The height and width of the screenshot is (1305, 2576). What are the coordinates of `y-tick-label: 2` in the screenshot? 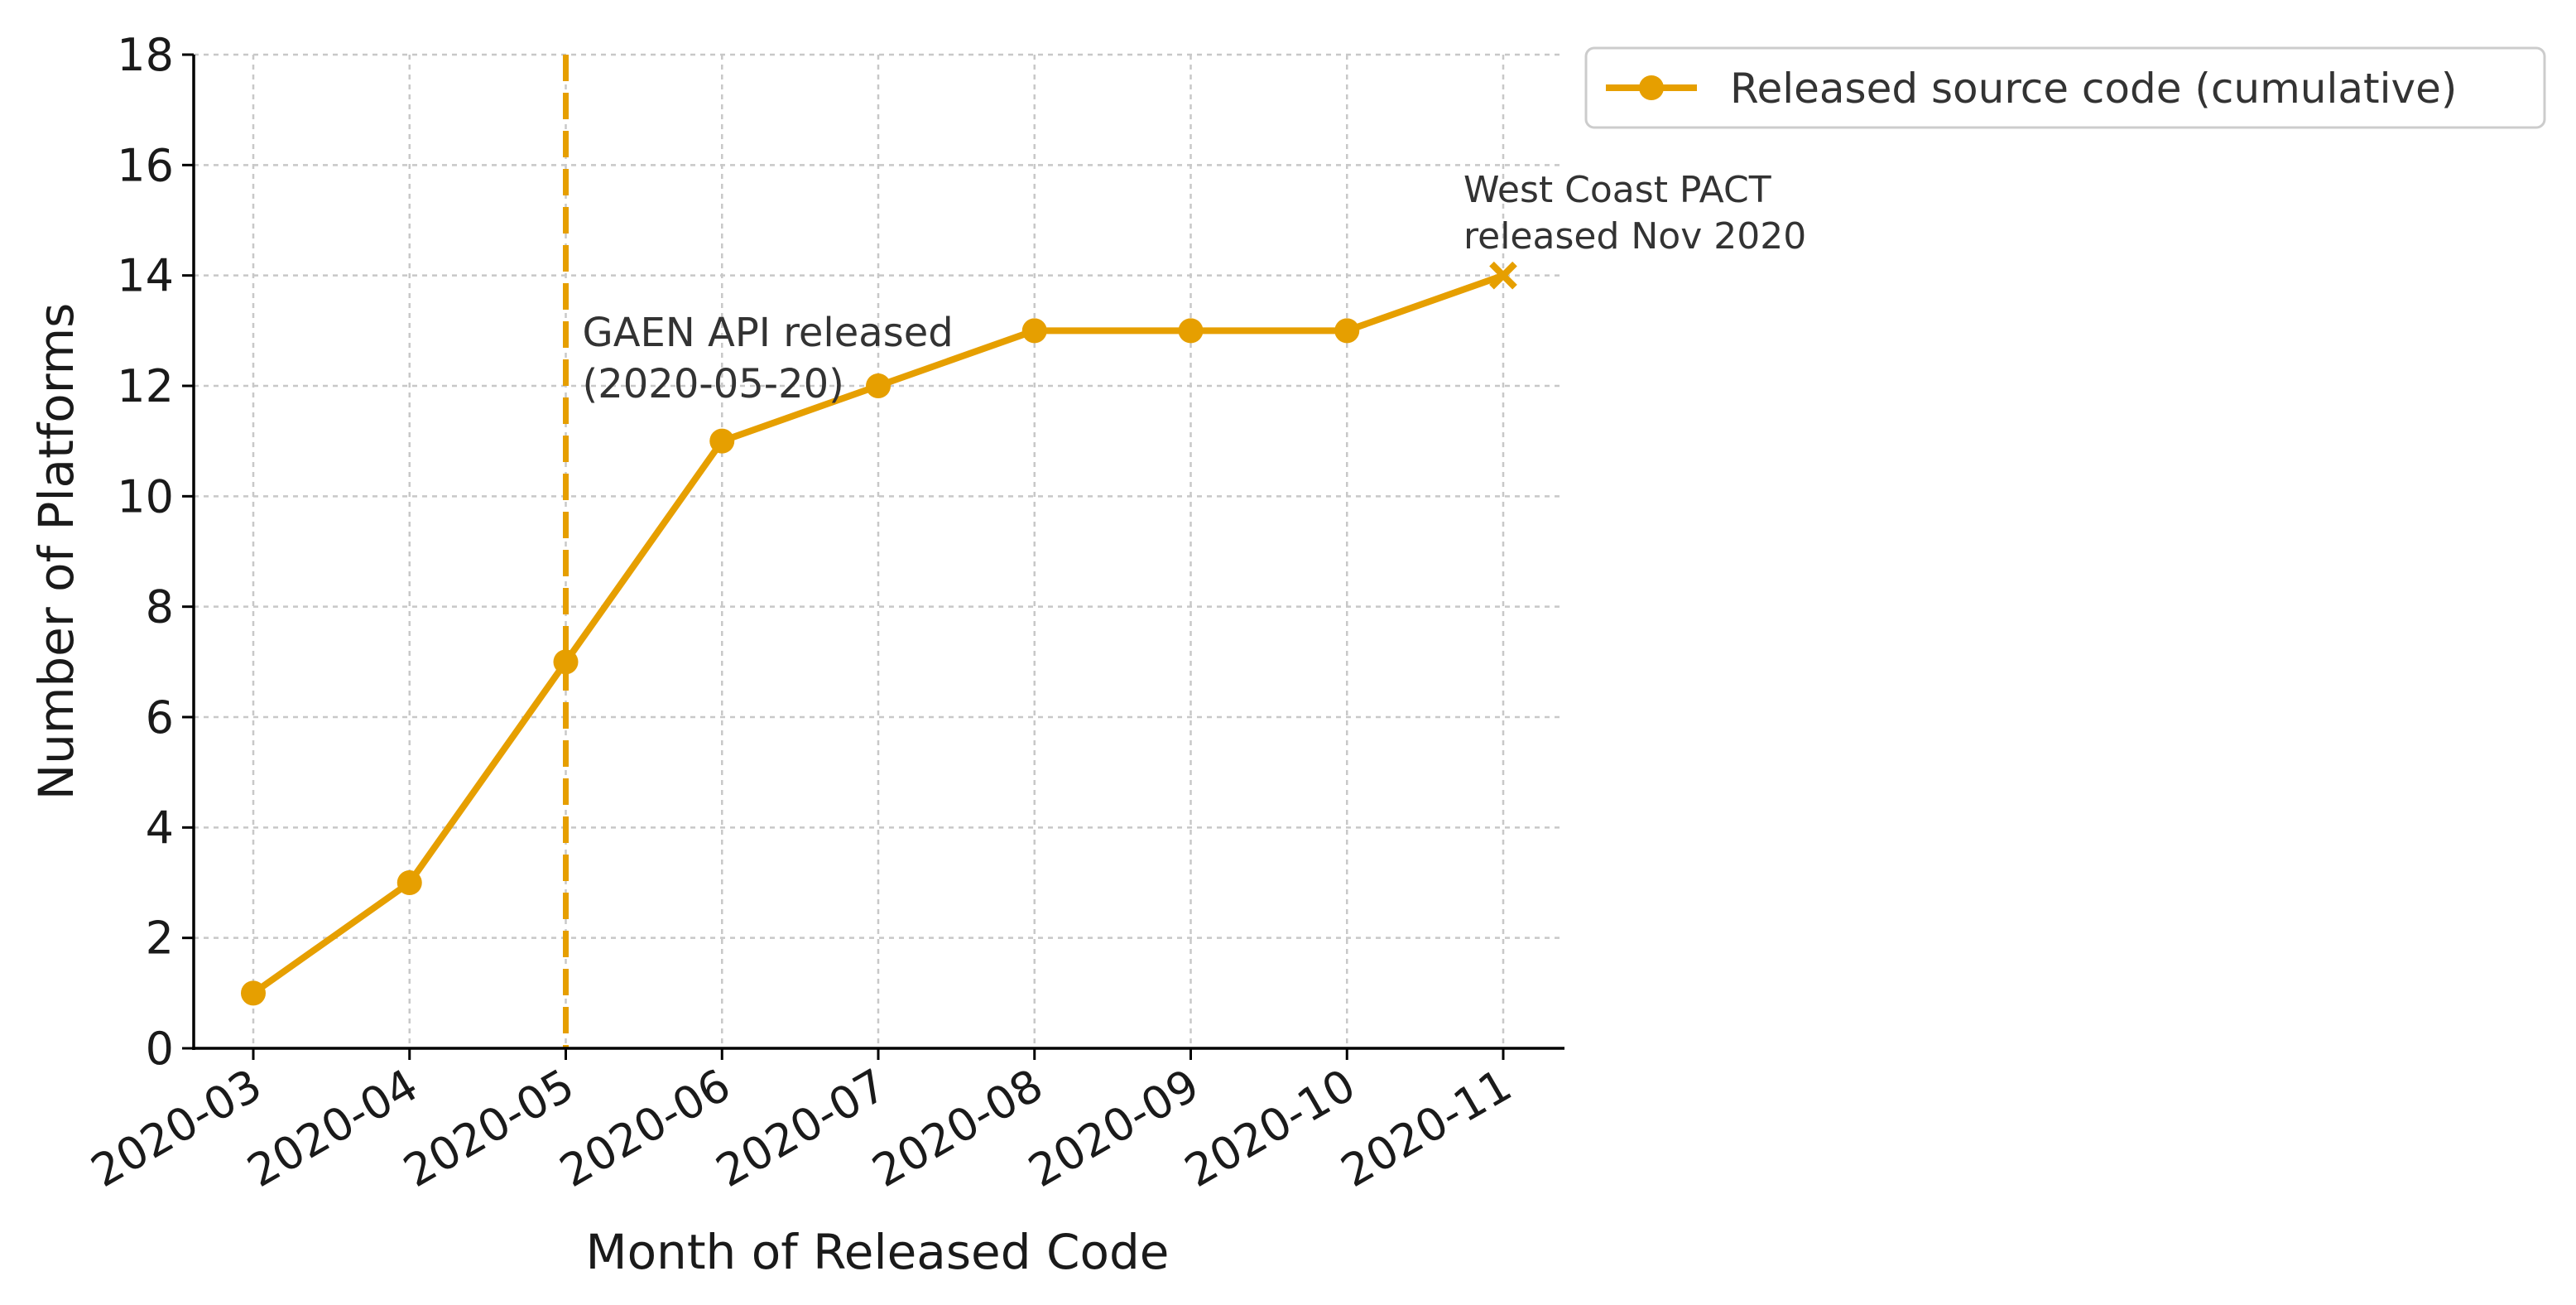 It's located at (160, 939).